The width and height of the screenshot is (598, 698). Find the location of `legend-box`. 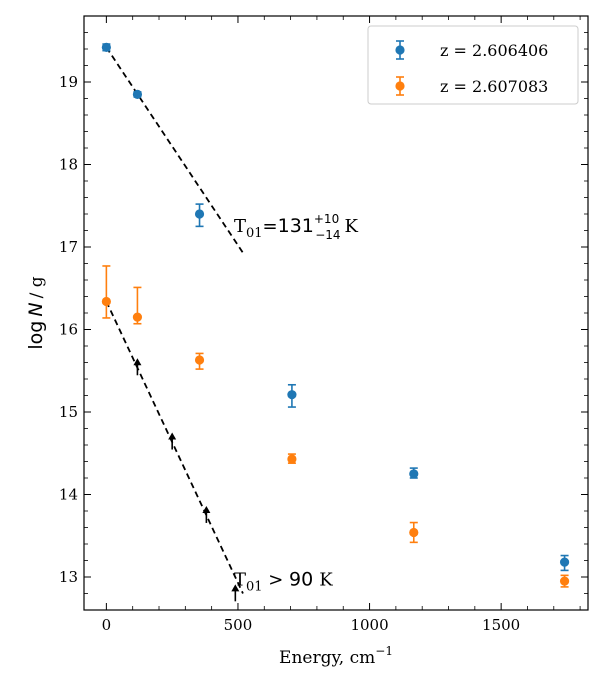

legend-box is located at coordinates (473, 65).